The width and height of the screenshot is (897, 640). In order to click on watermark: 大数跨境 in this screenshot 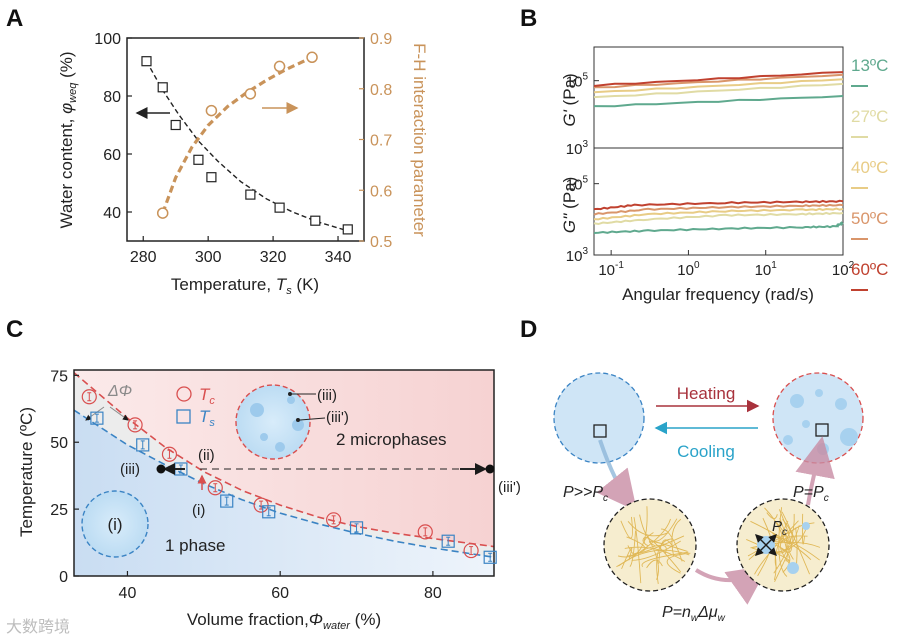, I will do `click(38, 626)`.